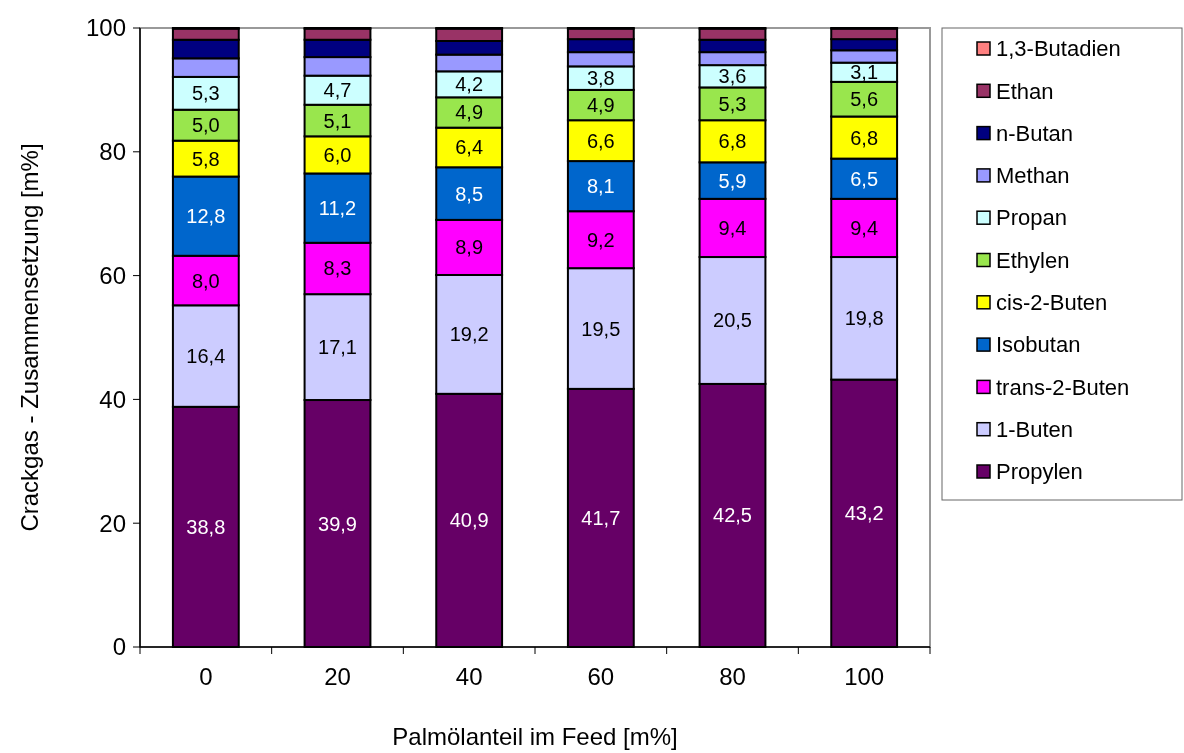 This screenshot has width=1184, height=753. Describe the element at coordinates (1035, 133) in the screenshot. I see `legend-label: n-Butan` at that location.